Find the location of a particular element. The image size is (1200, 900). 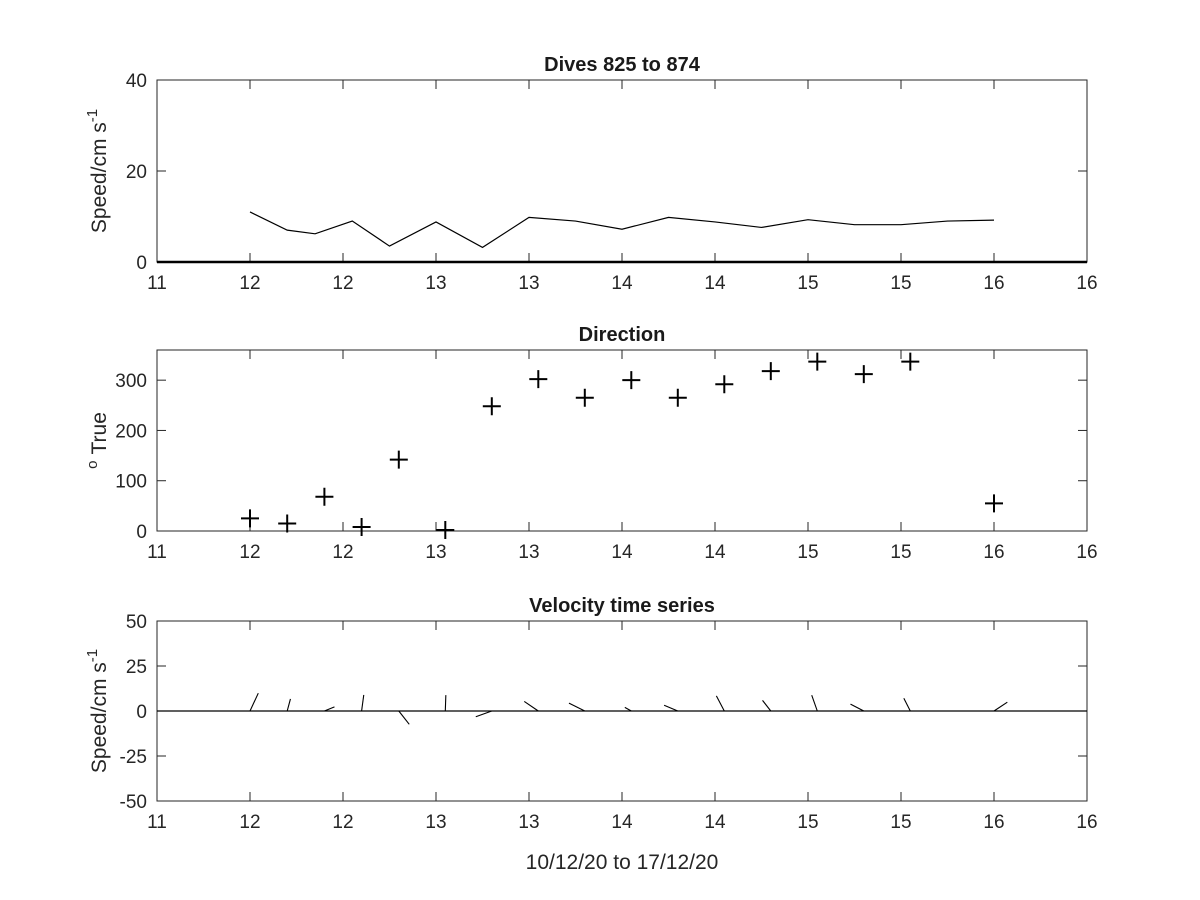

y-tick-label: -25 is located at coordinates (133, 757).